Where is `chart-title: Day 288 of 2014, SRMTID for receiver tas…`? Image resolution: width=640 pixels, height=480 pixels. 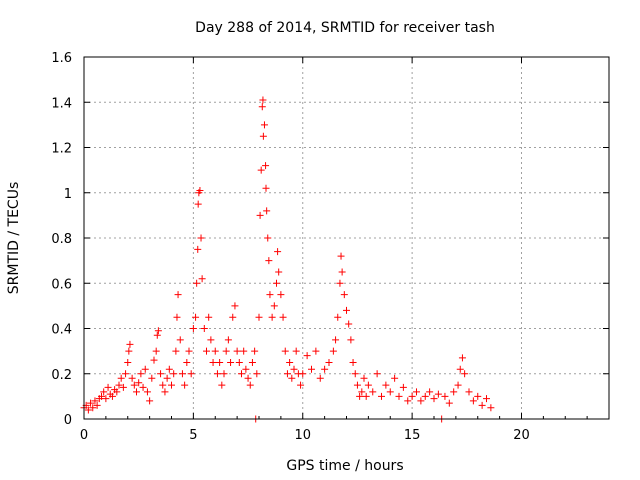 chart-title: Day 288 of 2014, SRMTID for receiver tas… is located at coordinates (345, 28).